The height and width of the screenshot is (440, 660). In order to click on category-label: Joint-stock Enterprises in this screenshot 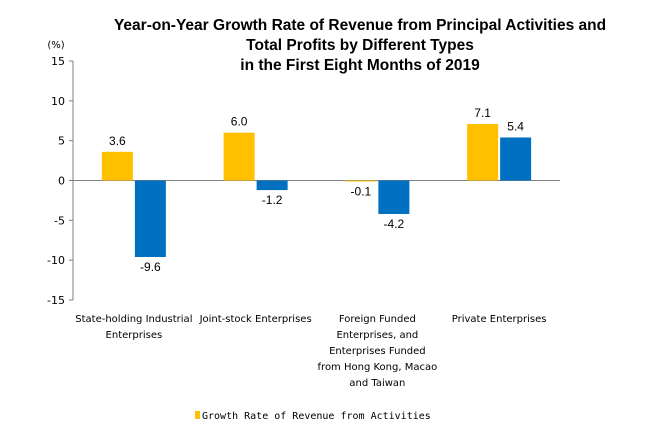, I will do `click(255, 319)`.